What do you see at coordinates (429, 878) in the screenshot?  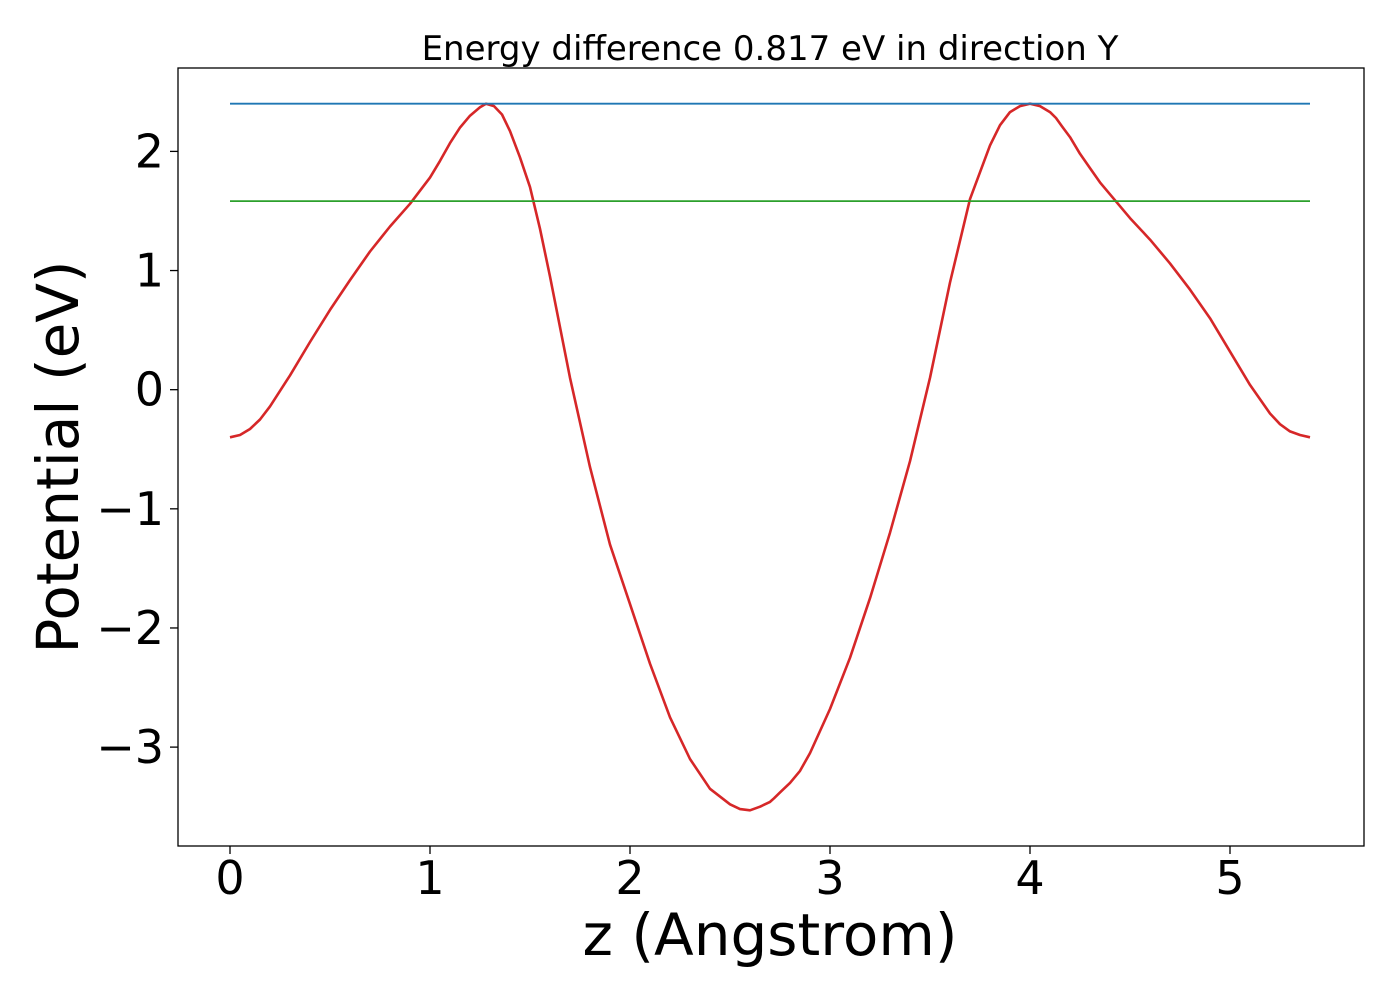 I see `x-tick-label: 1` at bounding box center [429, 878].